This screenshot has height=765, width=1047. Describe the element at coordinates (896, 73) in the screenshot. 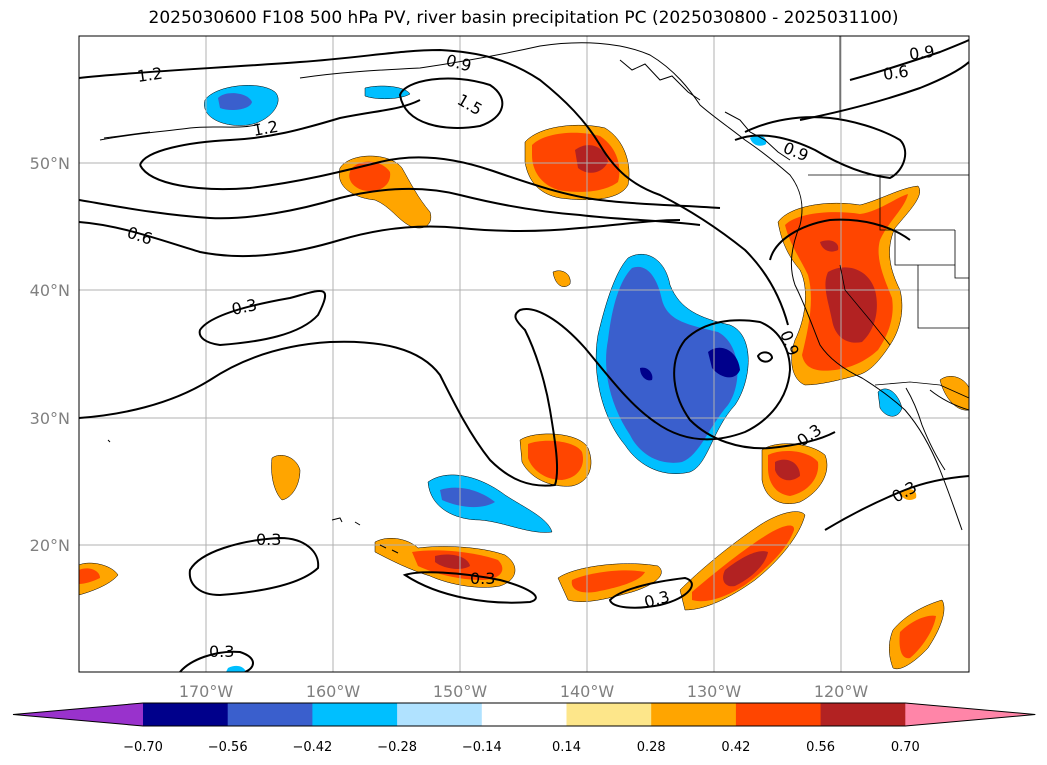

I see `contour-label: 0.6` at that location.